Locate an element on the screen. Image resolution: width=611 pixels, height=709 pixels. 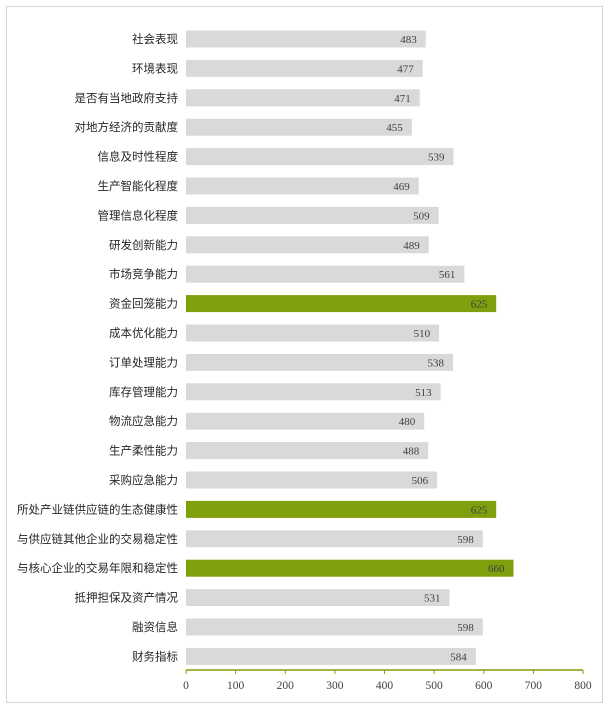
value-label-3: 471 is located at coordinates (402, 99).